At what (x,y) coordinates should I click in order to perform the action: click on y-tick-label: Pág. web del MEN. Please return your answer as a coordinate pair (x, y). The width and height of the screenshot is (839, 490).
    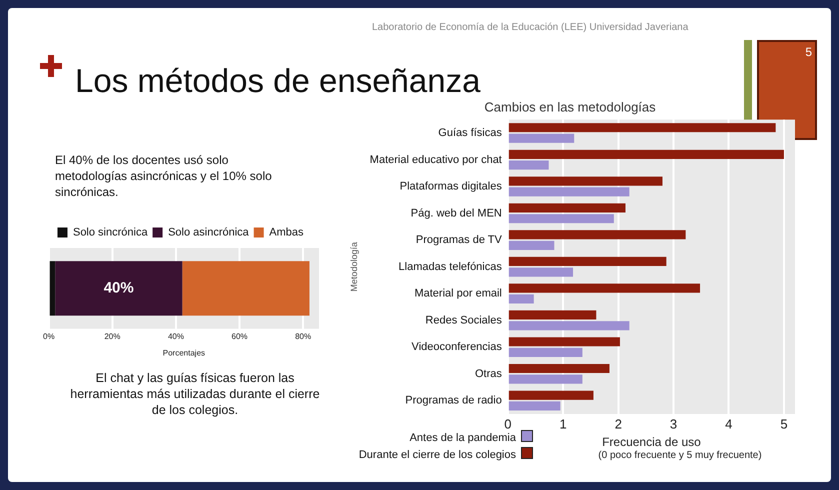
    Looking at the image, I should click on (456, 213).